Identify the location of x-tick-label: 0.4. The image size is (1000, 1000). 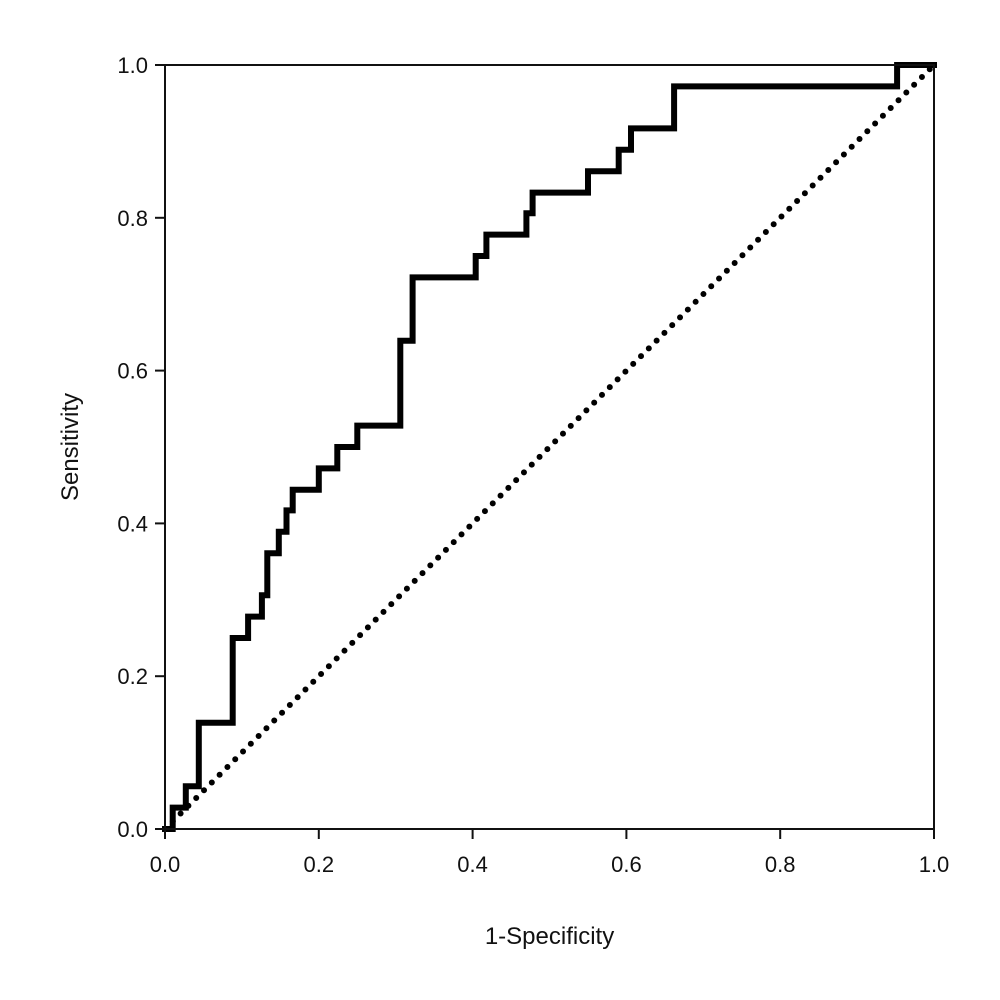
(472, 864).